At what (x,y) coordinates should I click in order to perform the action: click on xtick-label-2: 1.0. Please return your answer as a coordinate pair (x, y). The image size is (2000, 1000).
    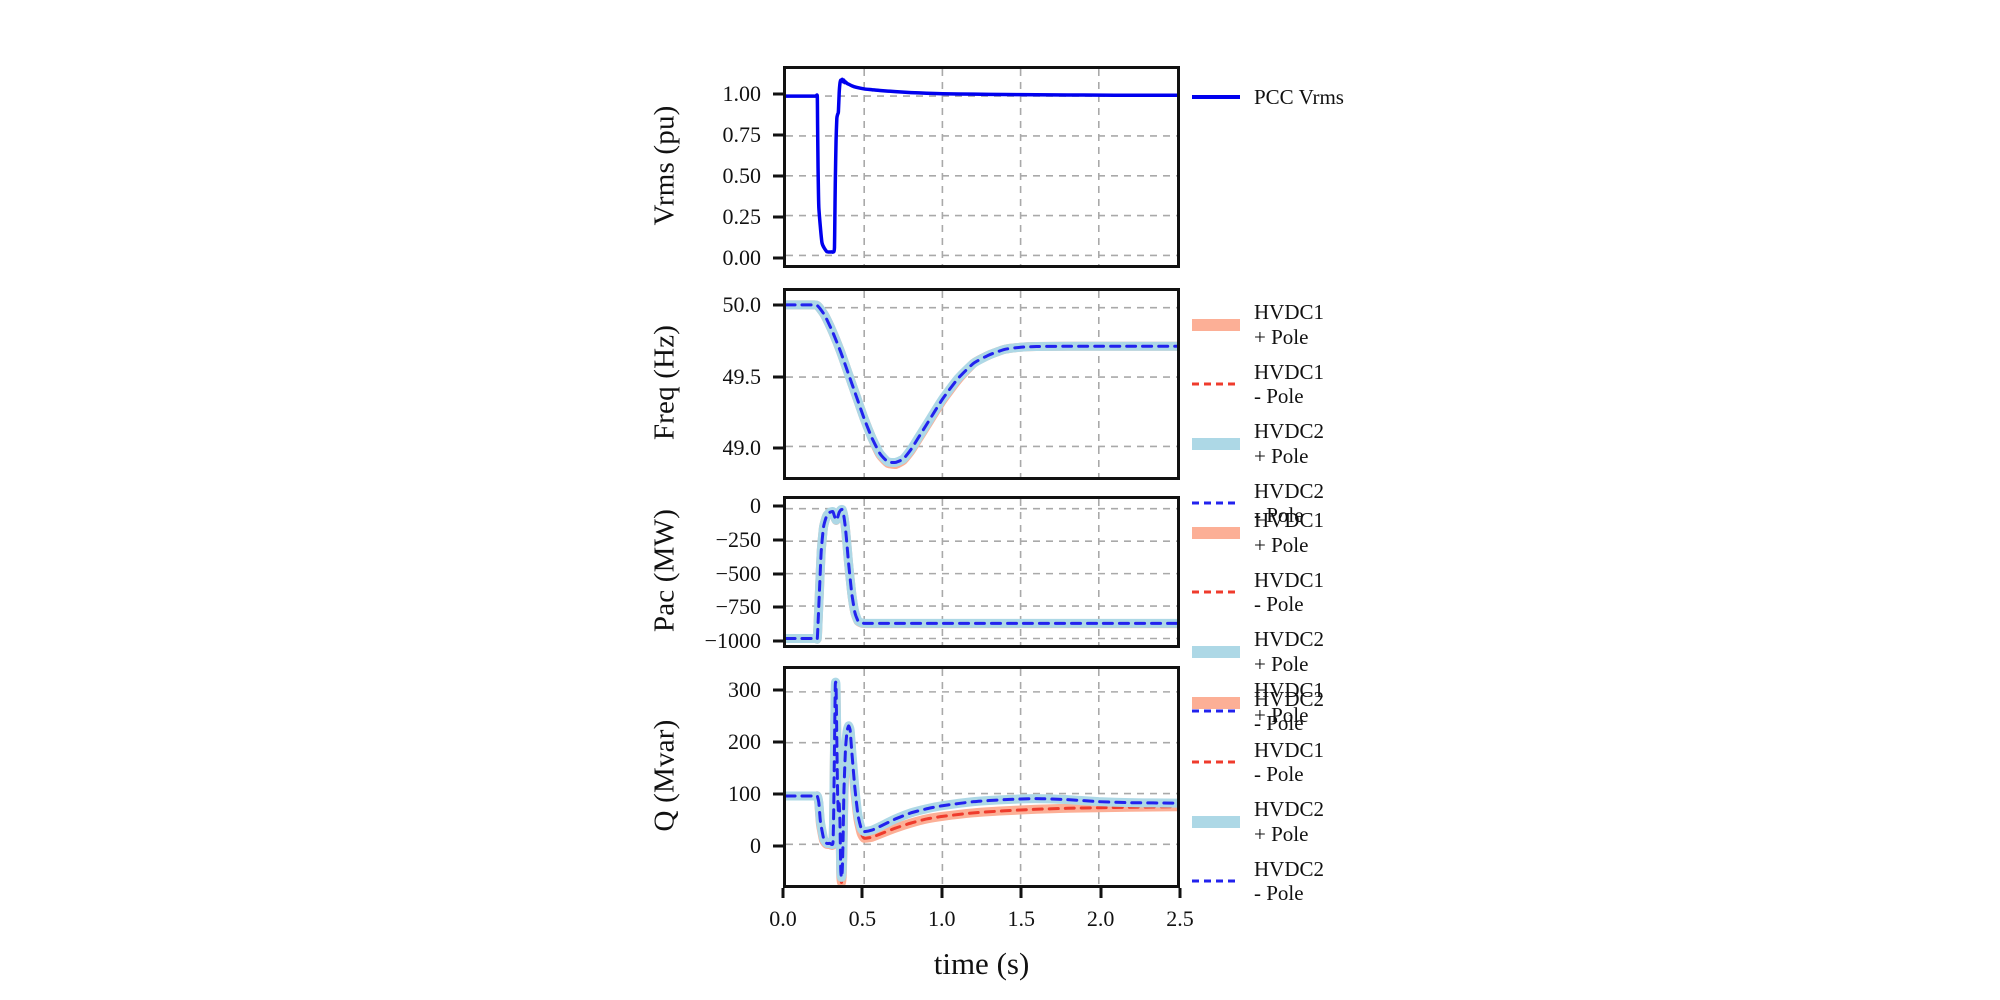
    Looking at the image, I should click on (942, 918).